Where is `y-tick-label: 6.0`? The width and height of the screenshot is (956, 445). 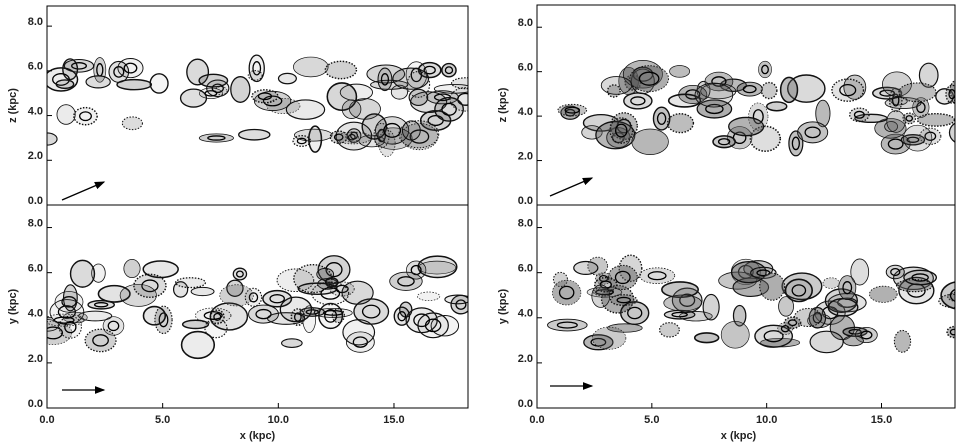 y-tick-label: 6.0 is located at coordinates (525, 269).